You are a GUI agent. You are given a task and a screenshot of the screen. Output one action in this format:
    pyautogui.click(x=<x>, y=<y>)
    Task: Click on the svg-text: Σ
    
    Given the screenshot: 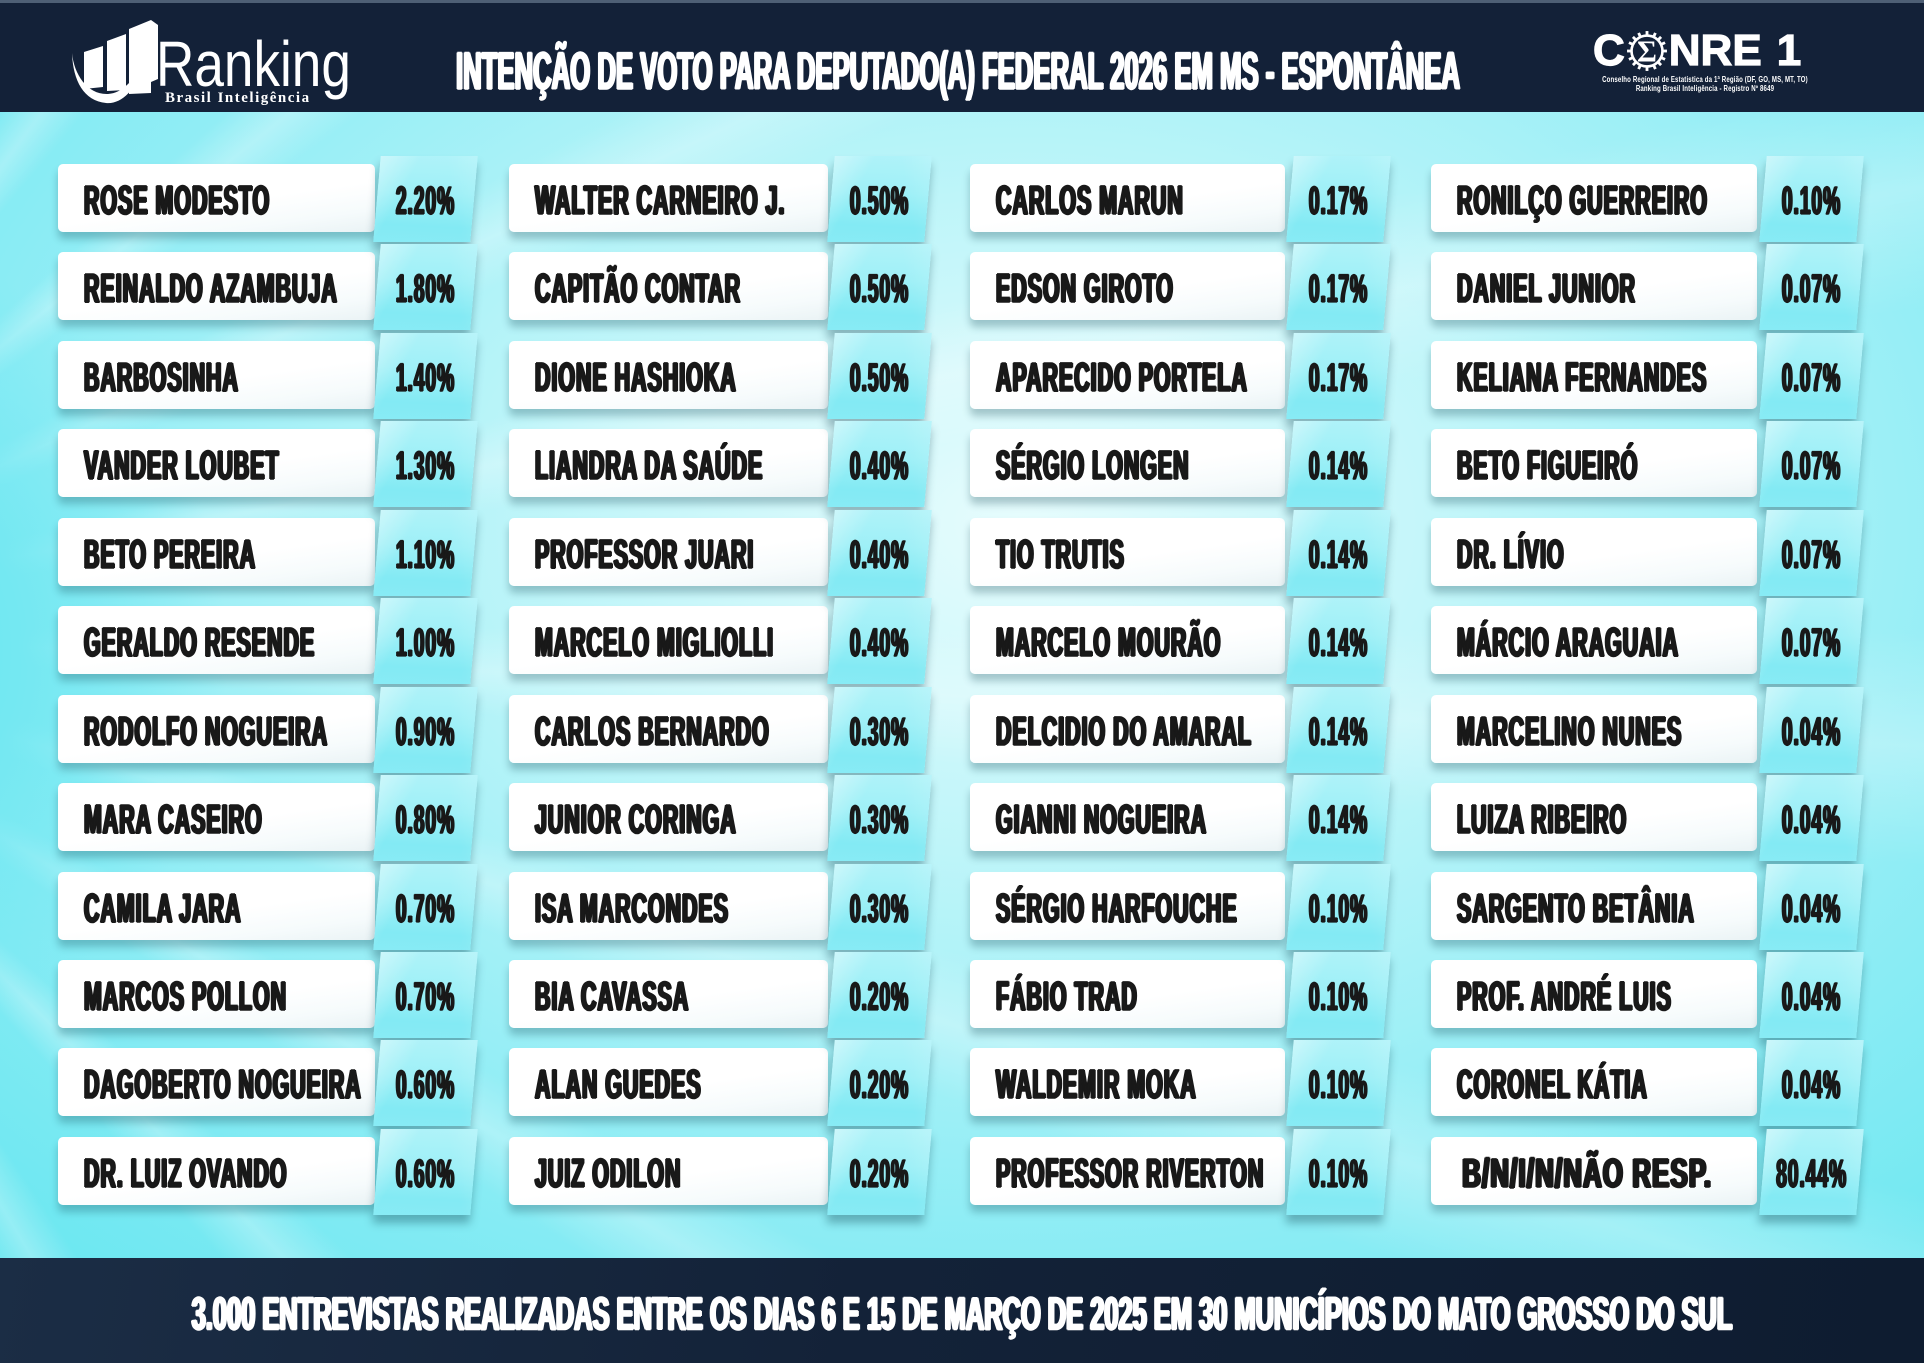 What is the action you would take?
    pyautogui.click(x=1647, y=52)
    